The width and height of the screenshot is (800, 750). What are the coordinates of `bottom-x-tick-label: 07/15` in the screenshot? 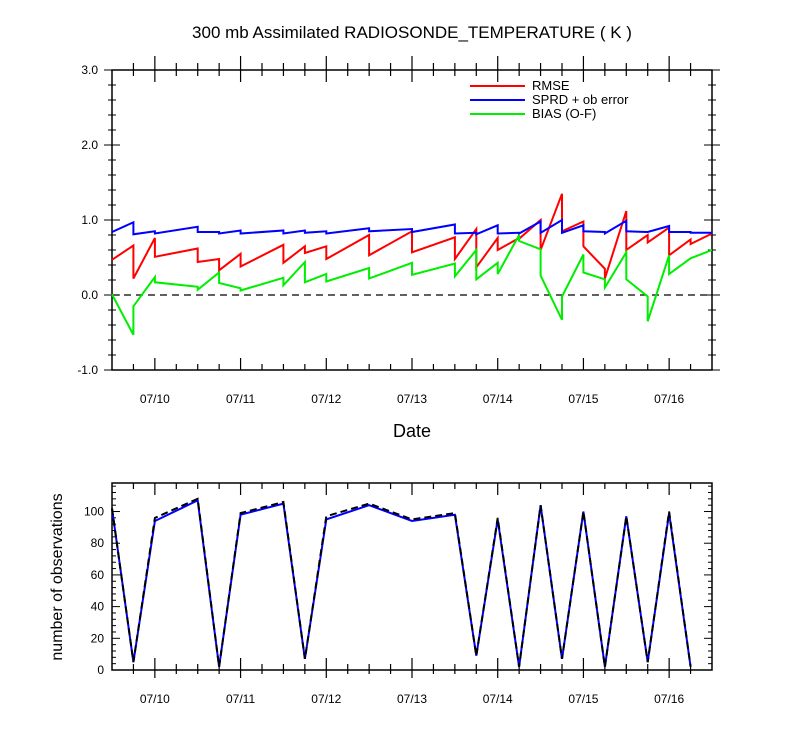 It's located at (583, 699).